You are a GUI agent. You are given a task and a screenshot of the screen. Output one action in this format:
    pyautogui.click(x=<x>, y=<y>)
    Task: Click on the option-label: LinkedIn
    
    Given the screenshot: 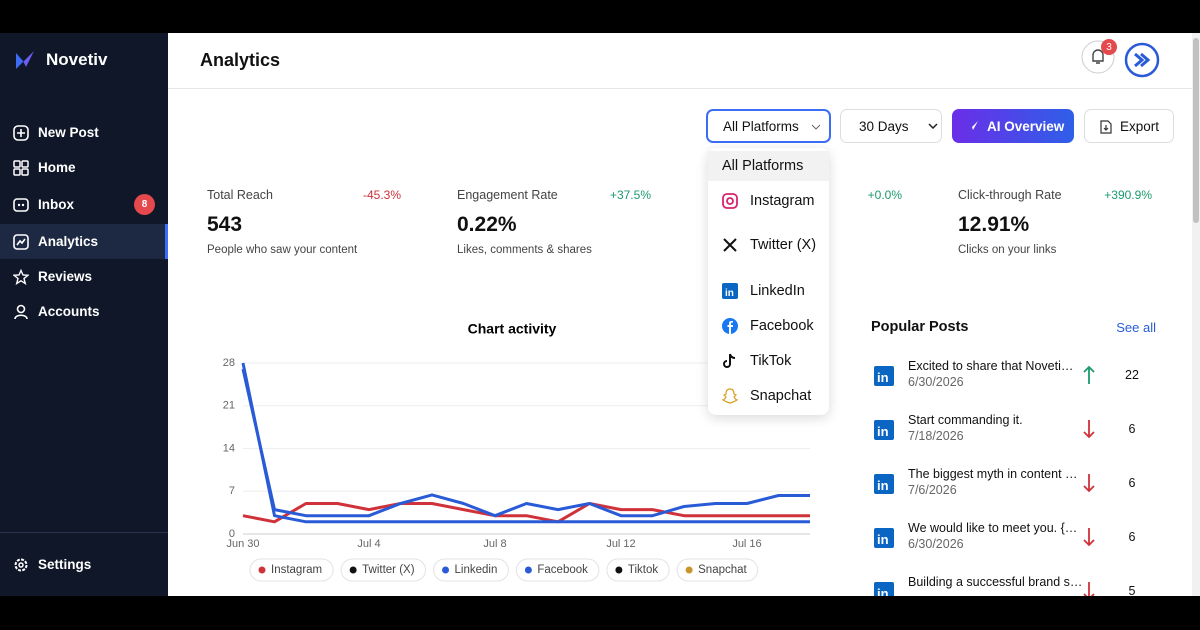 What is the action you would take?
    pyautogui.click(x=777, y=291)
    